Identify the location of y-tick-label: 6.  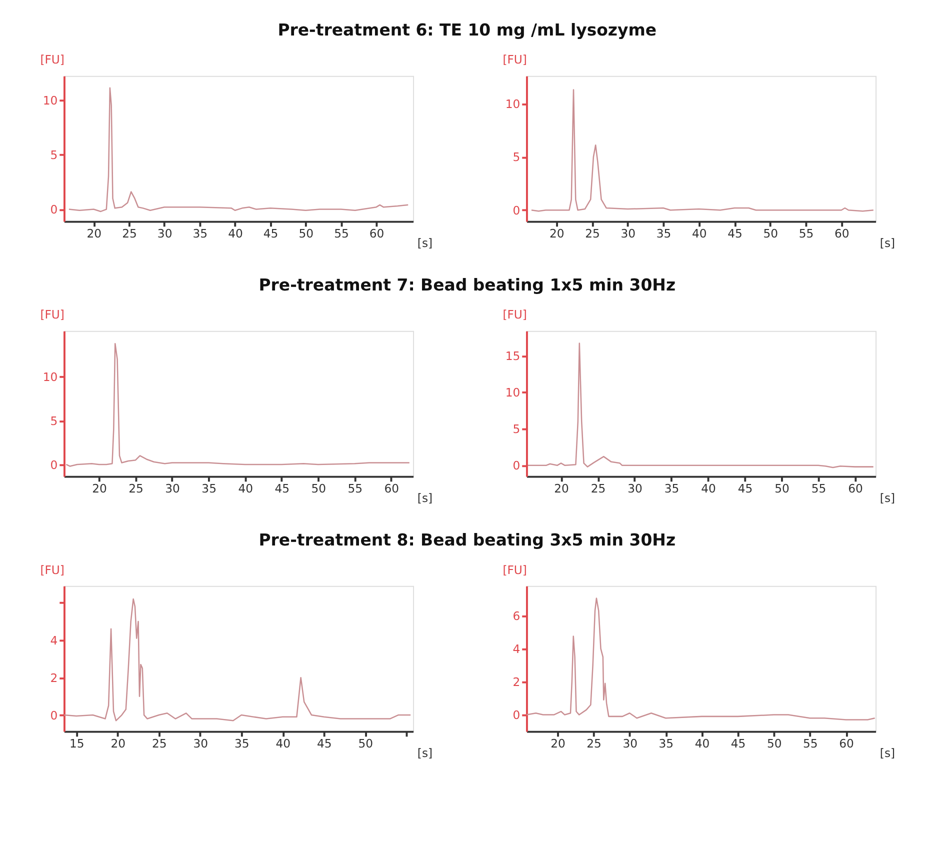
(516, 615).